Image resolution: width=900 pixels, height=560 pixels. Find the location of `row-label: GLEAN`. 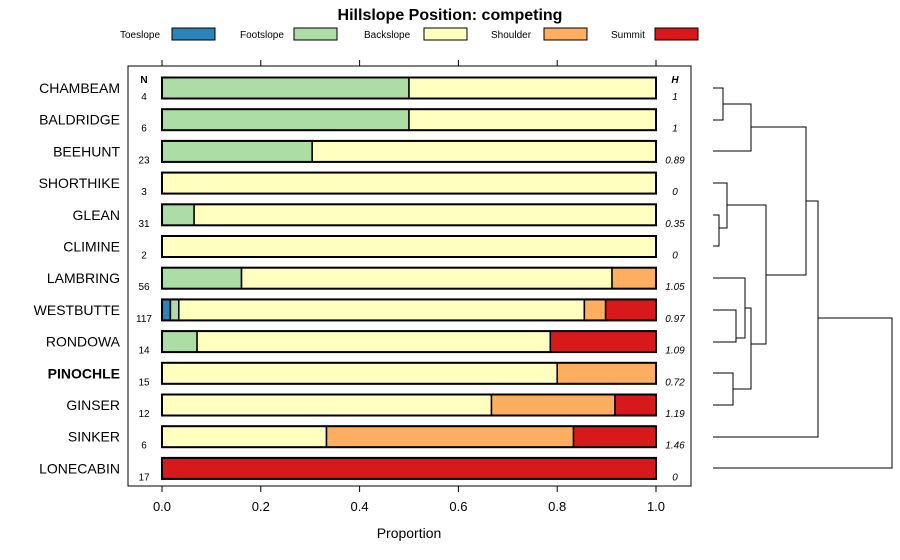

row-label: GLEAN is located at coordinates (96, 215).